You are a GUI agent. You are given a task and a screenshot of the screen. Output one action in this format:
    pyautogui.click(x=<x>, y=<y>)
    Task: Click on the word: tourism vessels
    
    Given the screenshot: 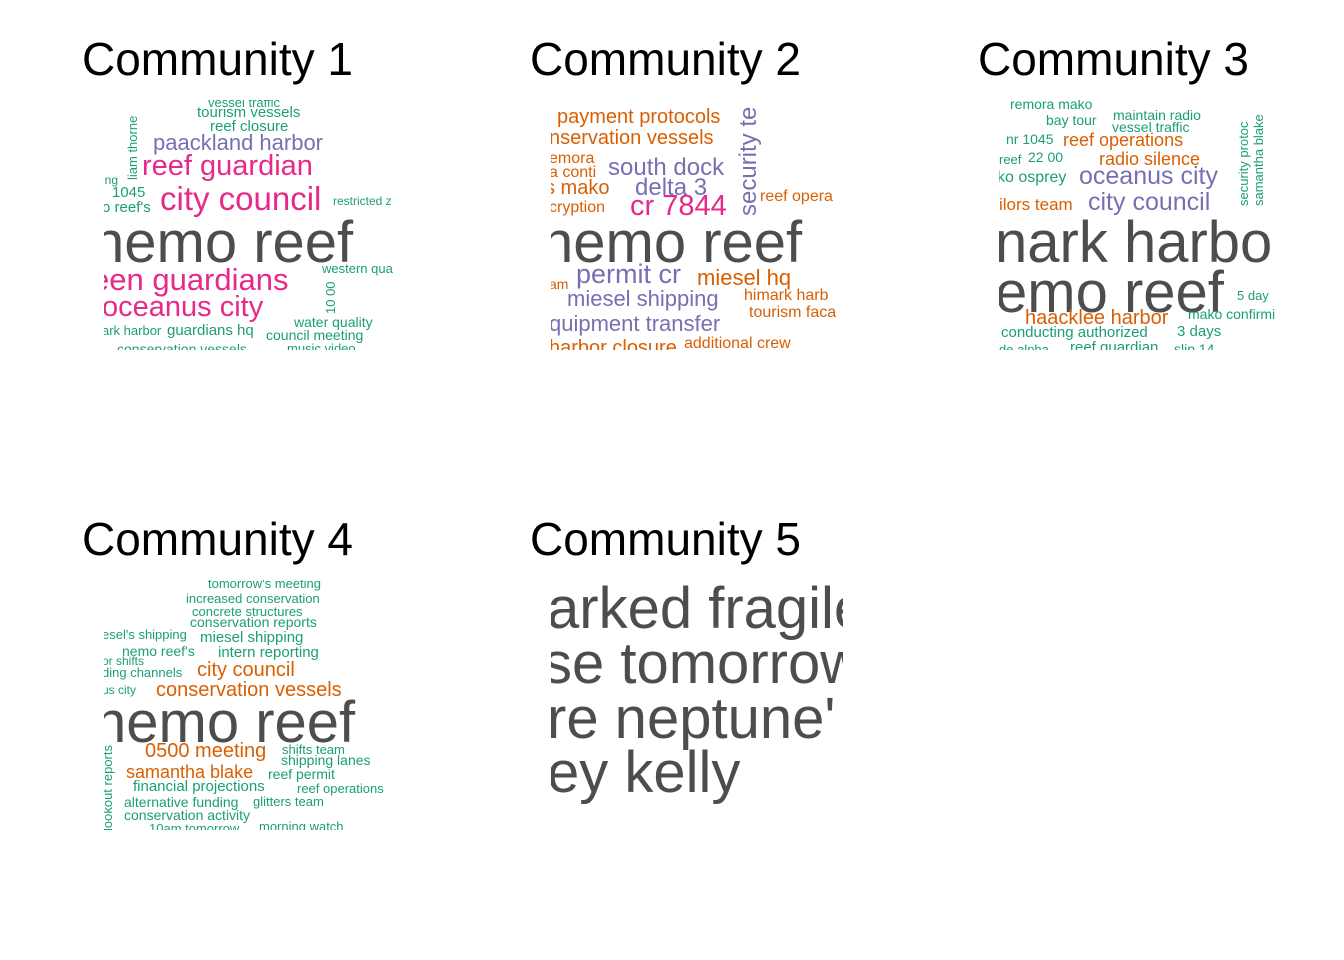 What is the action you would take?
    pyautogui.click(x=249, y=112)
    